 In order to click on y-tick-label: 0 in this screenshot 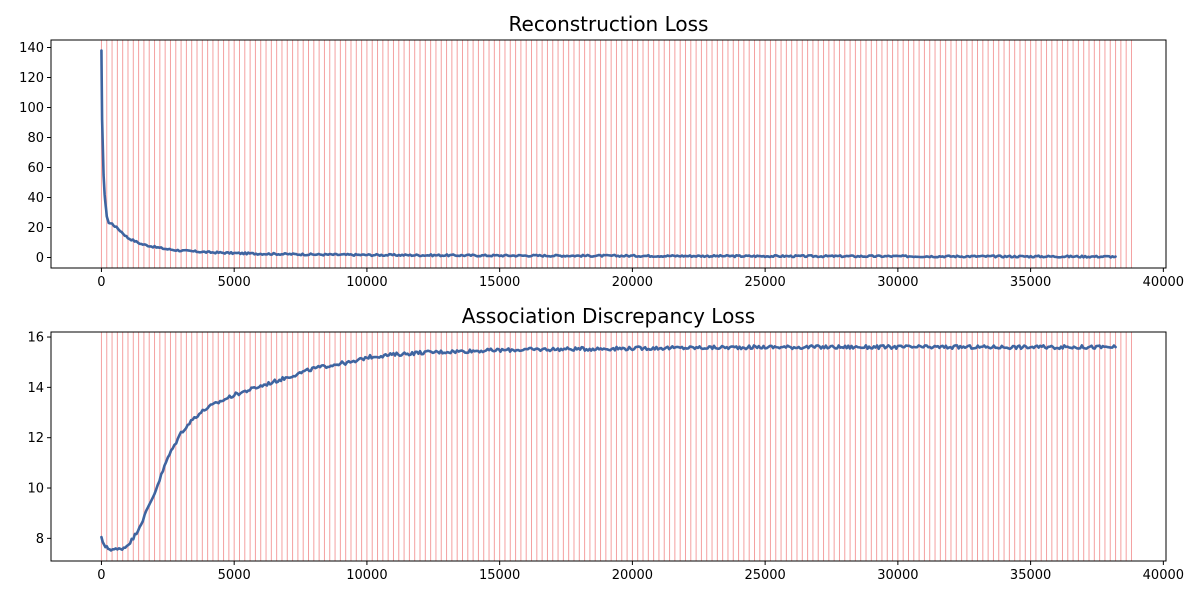, I will do `click(40, 258)`.